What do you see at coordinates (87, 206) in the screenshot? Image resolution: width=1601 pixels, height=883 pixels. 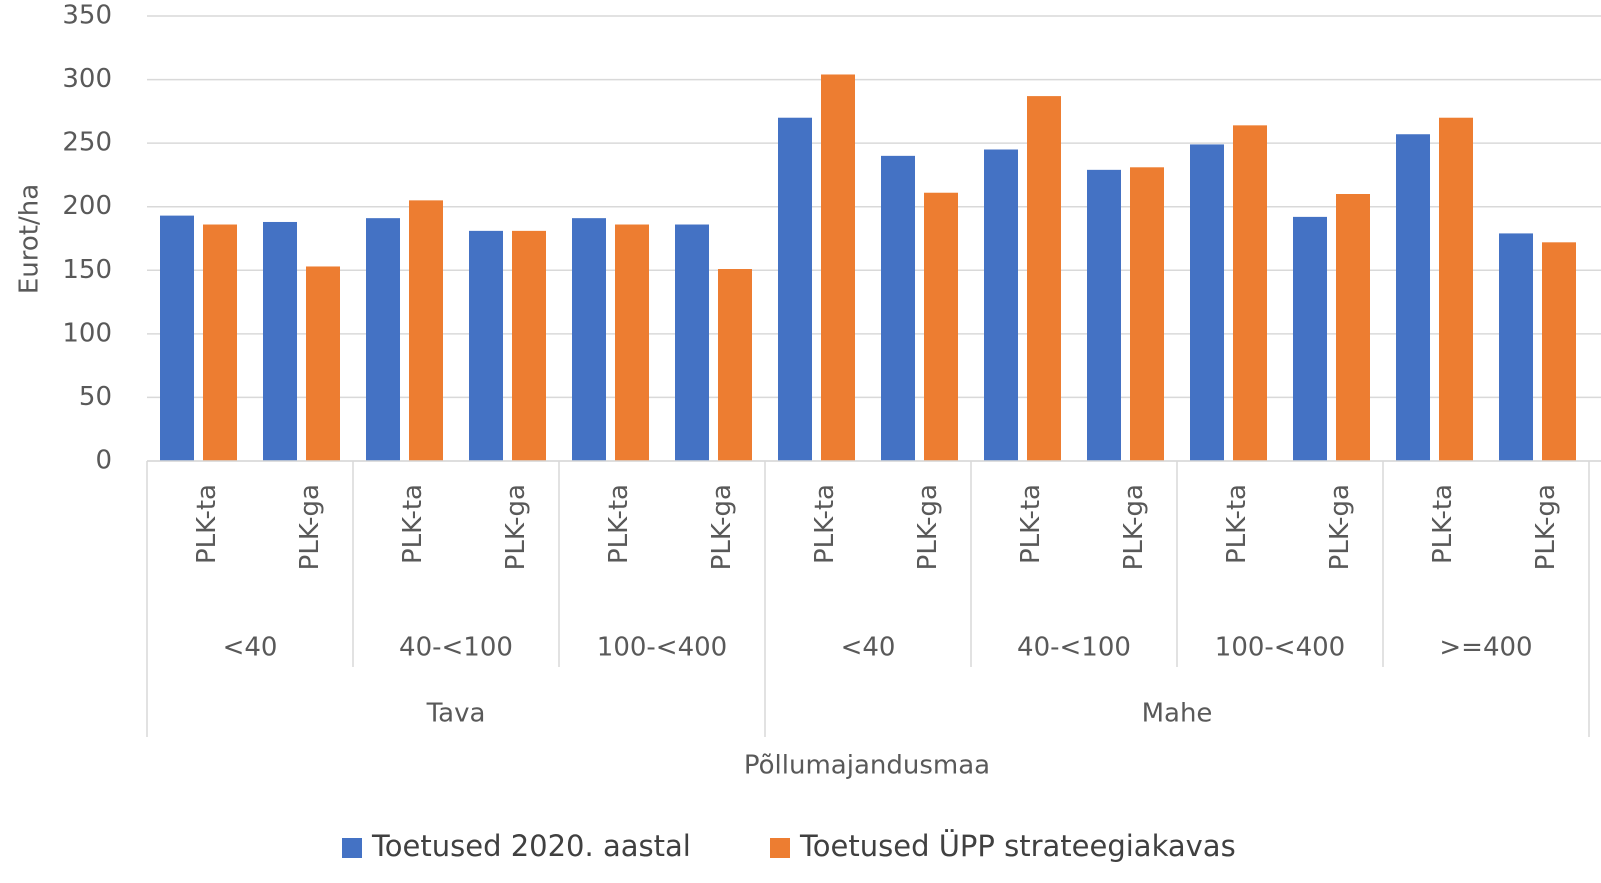 I see `y-tick-label: 200` at bounding box center [87, 206].